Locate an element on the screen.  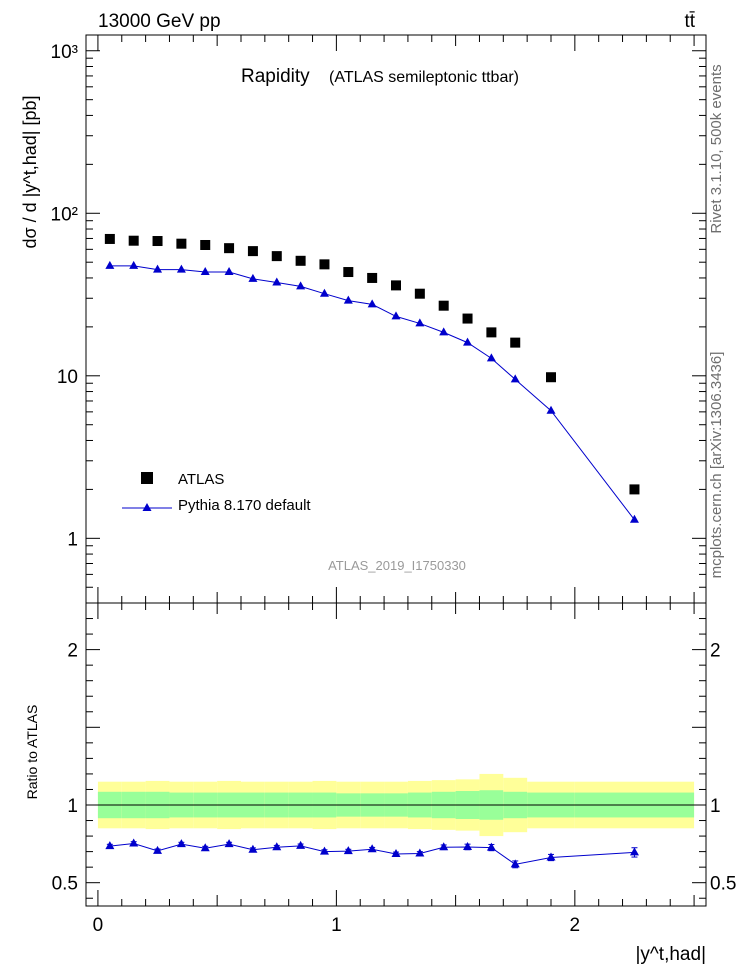
main-y-axis-title: dσ / d |y^t,had| [pb] is located at coordinates (30, 172).